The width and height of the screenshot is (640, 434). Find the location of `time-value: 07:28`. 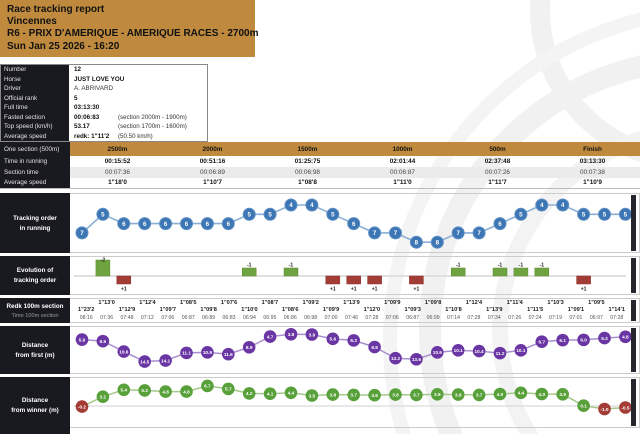

time-value: 07:28 is located at coordinates (617, 318).